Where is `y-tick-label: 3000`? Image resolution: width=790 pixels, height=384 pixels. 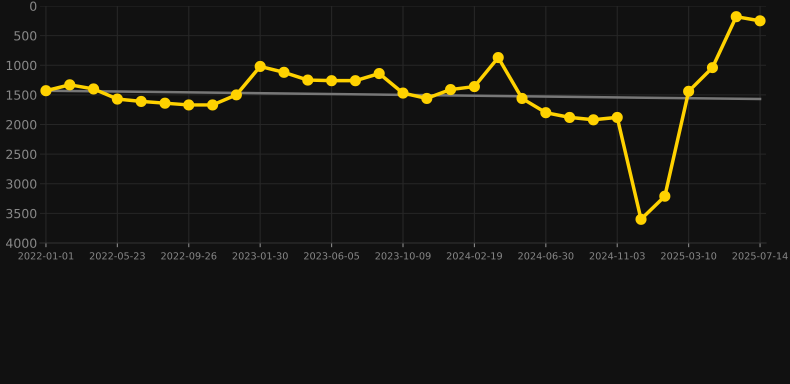 y-tick-label: 3000 is located at coordinates (21, 184).